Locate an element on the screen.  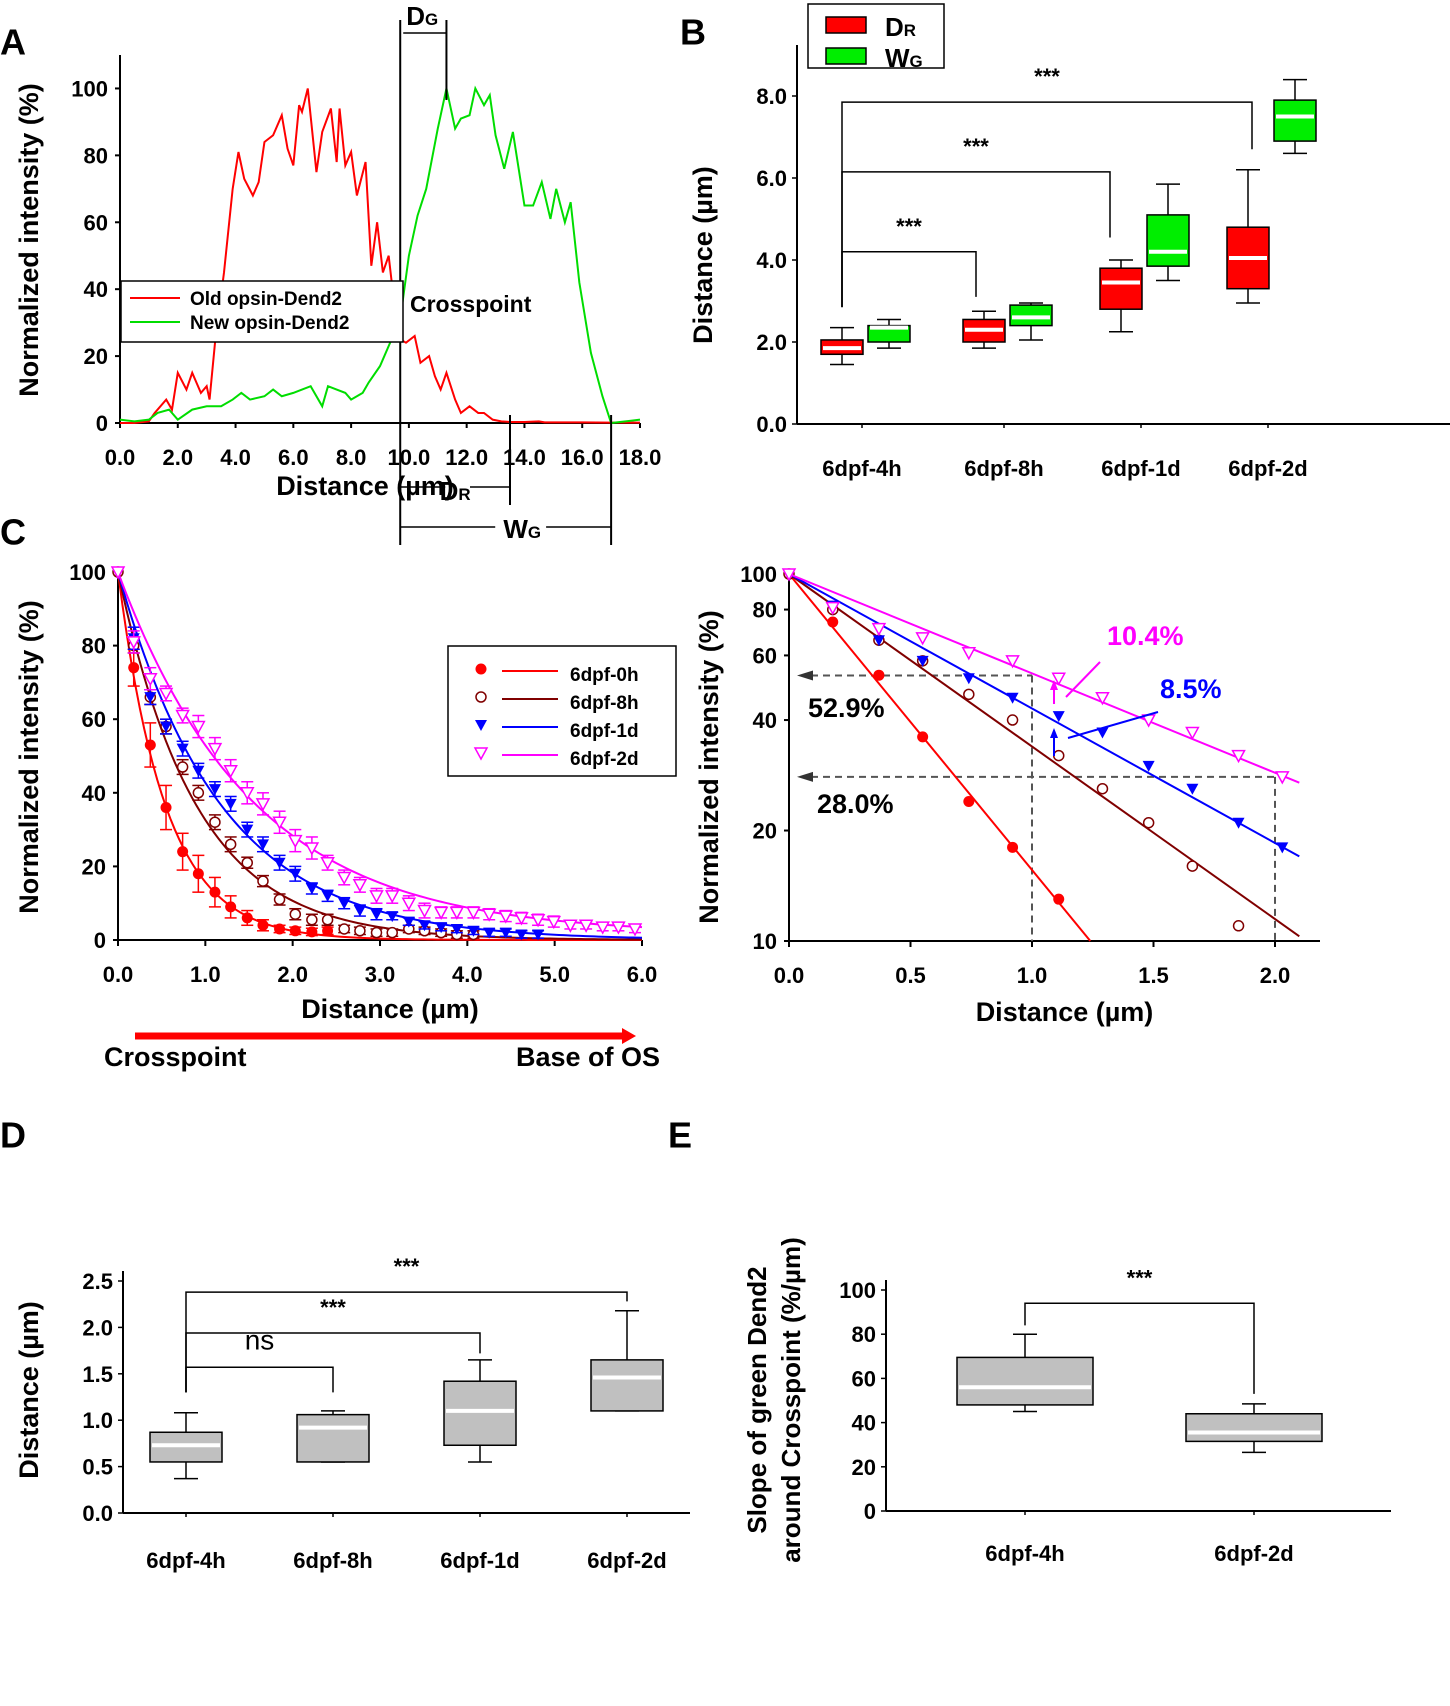
legend-label: 6dpf-1d is located at coordinates (604, 731).